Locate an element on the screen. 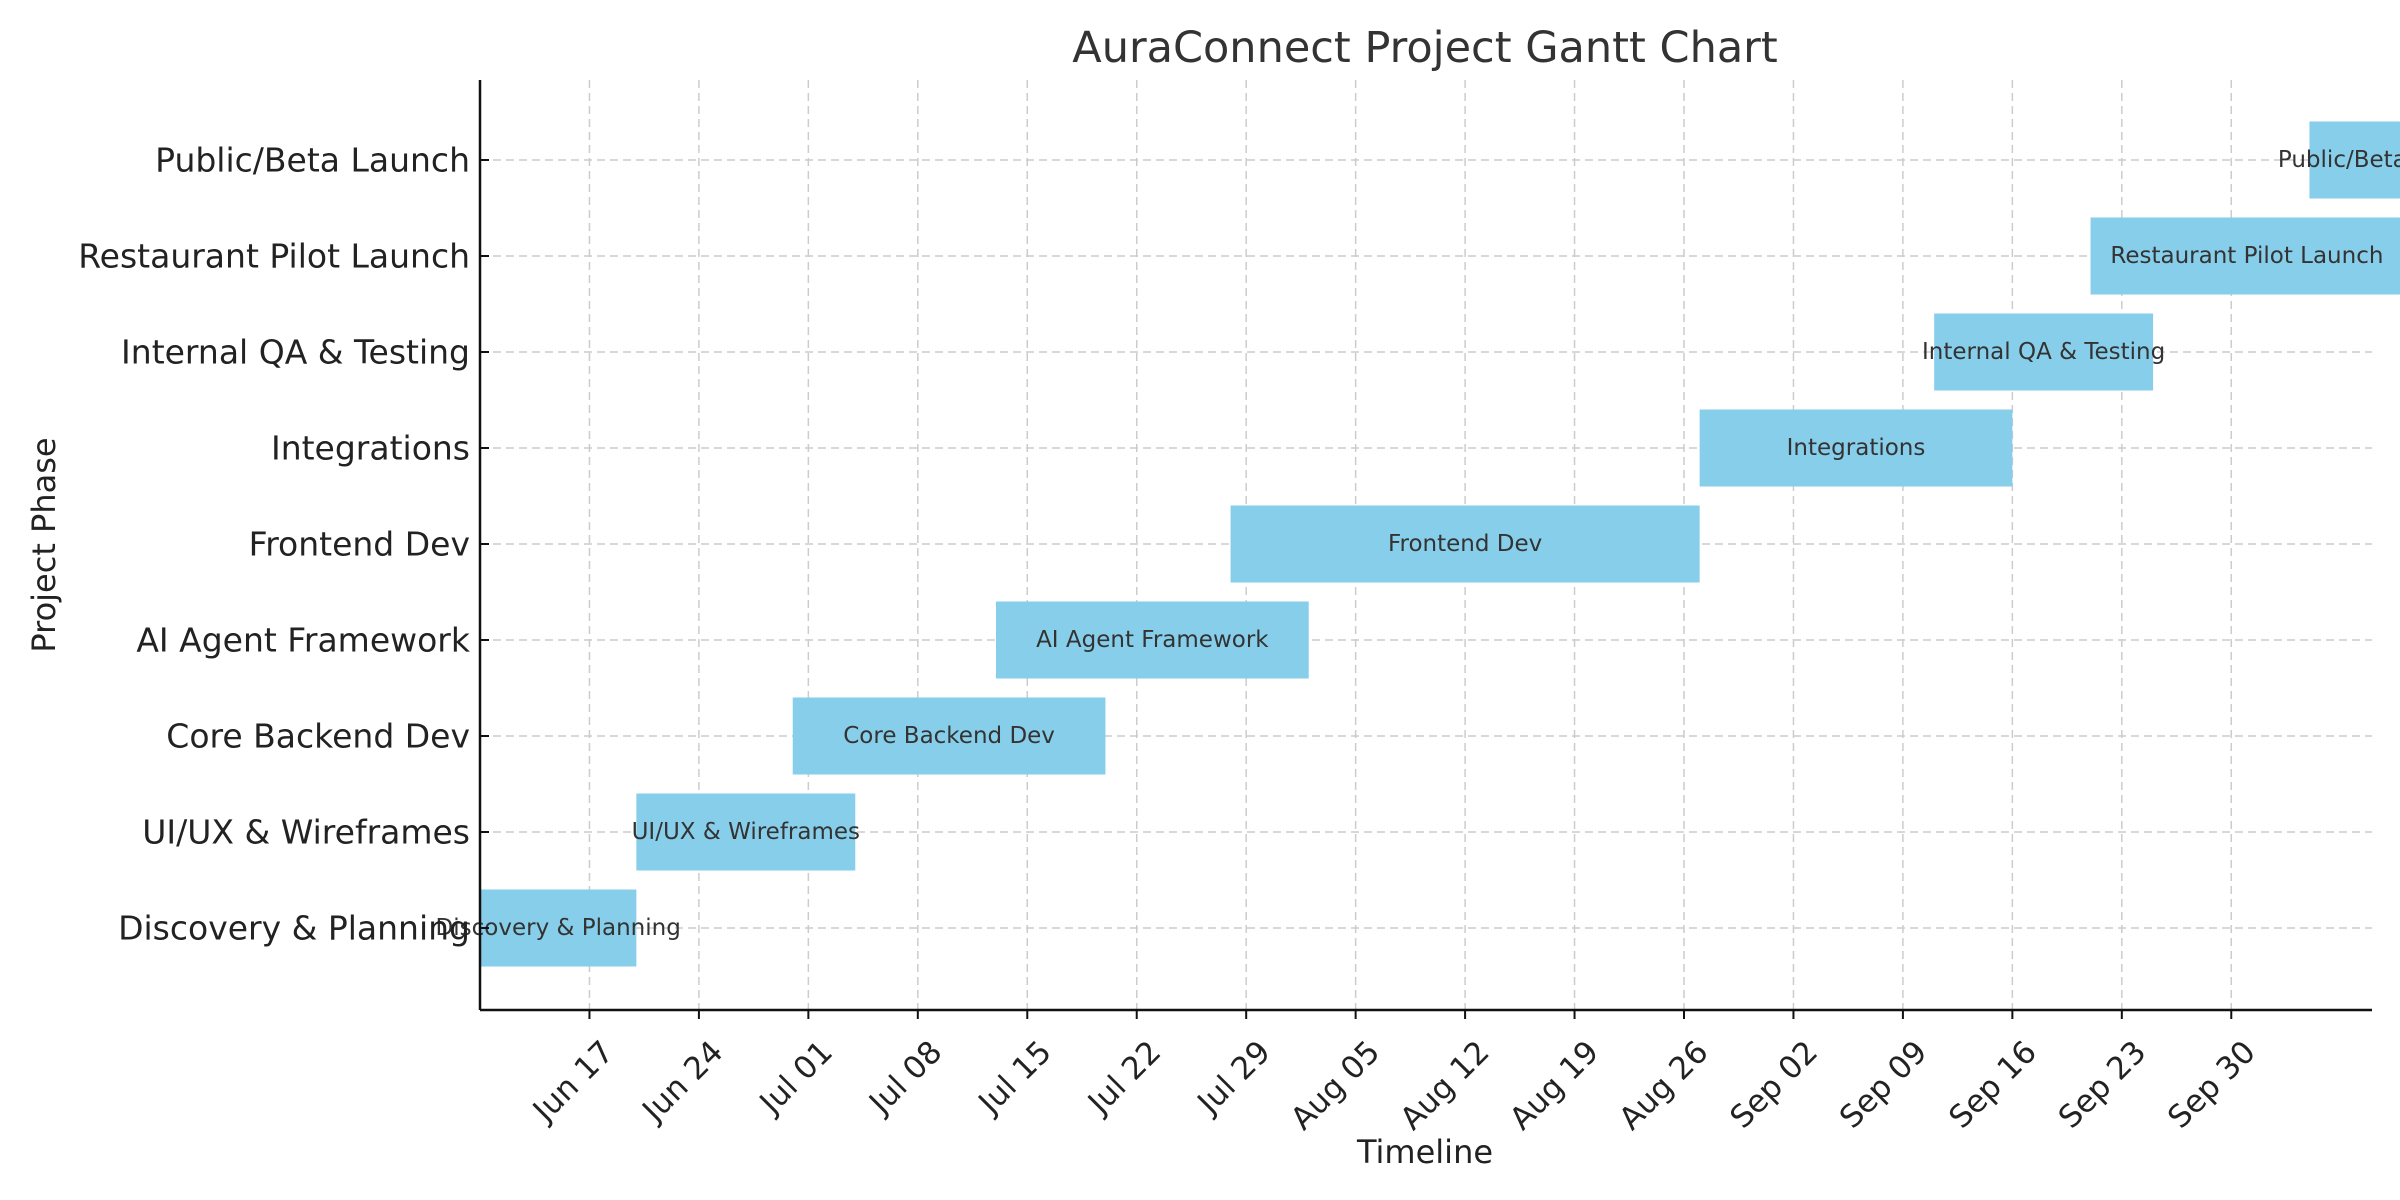 The height and width of the screenshot is (1200, 2400). bar-label: Public/Beta Launch is located at coordinates (2339, 160).